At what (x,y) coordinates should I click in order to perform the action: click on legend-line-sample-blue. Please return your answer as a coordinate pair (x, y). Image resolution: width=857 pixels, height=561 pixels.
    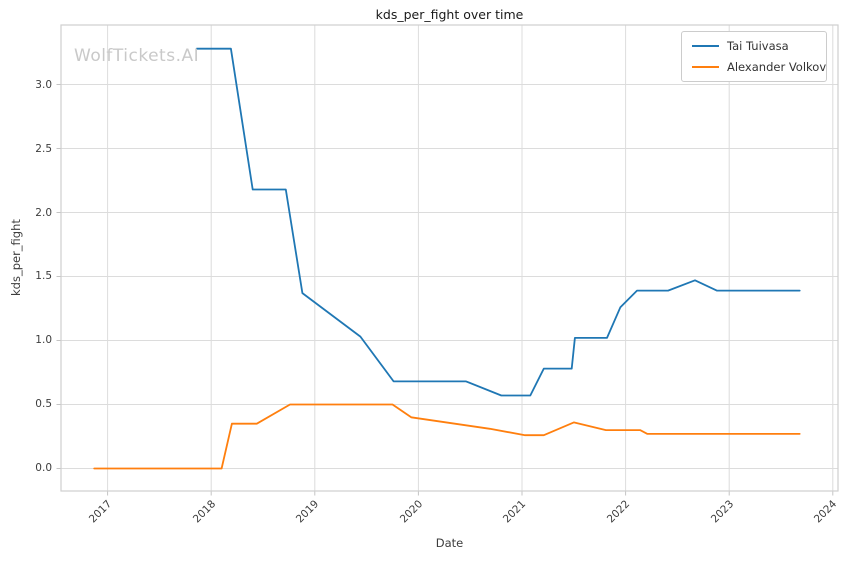
    Looking at the image, I should click on (705, 46).